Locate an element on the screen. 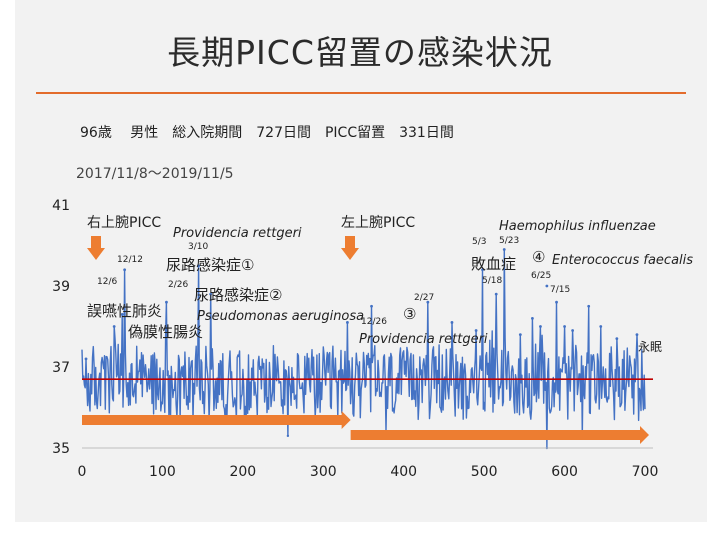  label-date-518: 5/18 is located at coordinates (492, 281).